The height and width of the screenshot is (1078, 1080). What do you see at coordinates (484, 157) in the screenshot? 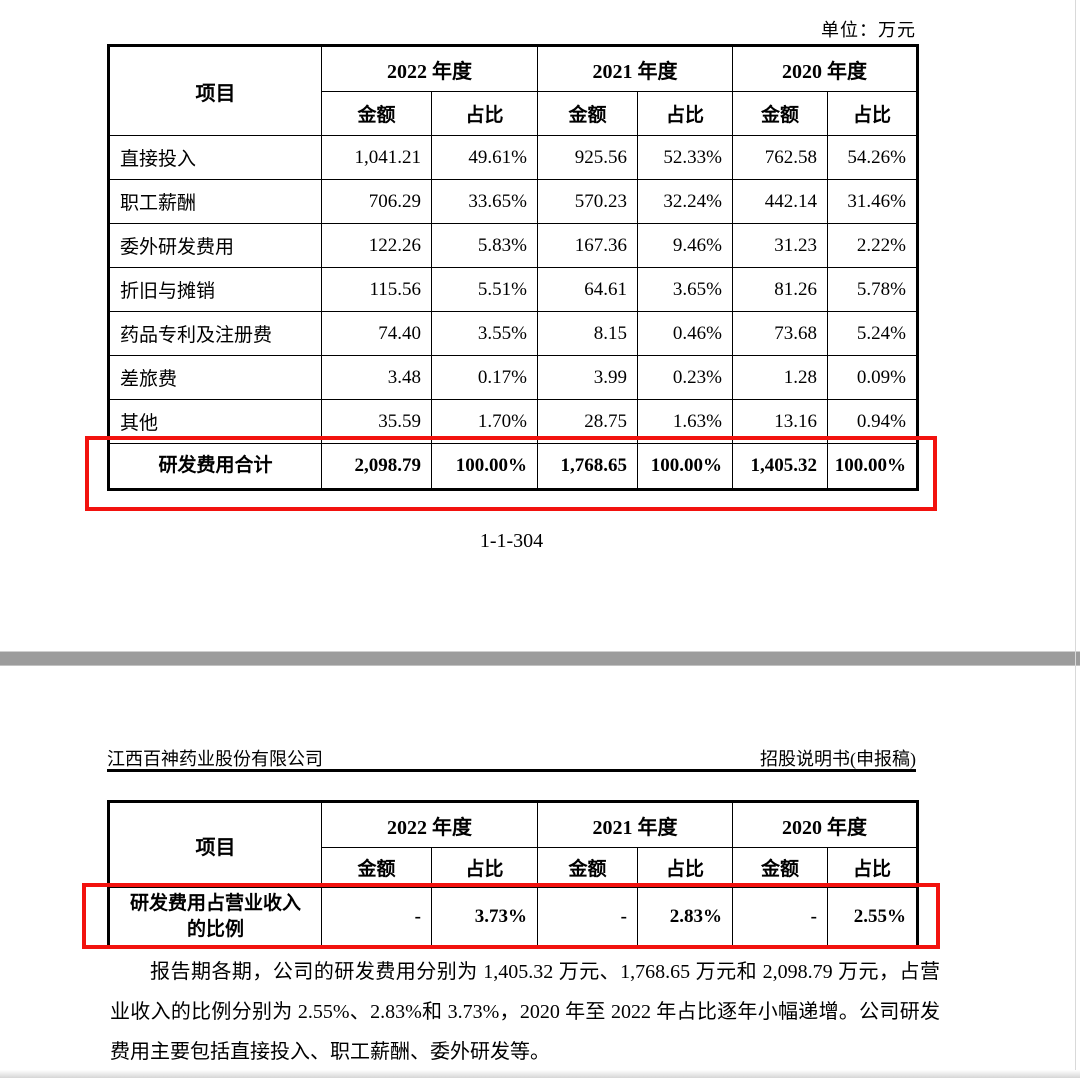
I see `row-value: 49.61%` at bounding box center [484, 157].